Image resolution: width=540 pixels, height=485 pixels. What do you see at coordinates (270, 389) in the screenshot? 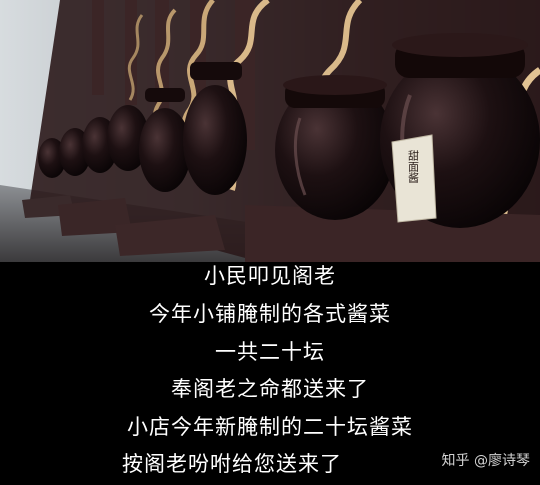
I see `subtitle-line: 奉阁老之命都送来了` at bounding box center [270, 389].